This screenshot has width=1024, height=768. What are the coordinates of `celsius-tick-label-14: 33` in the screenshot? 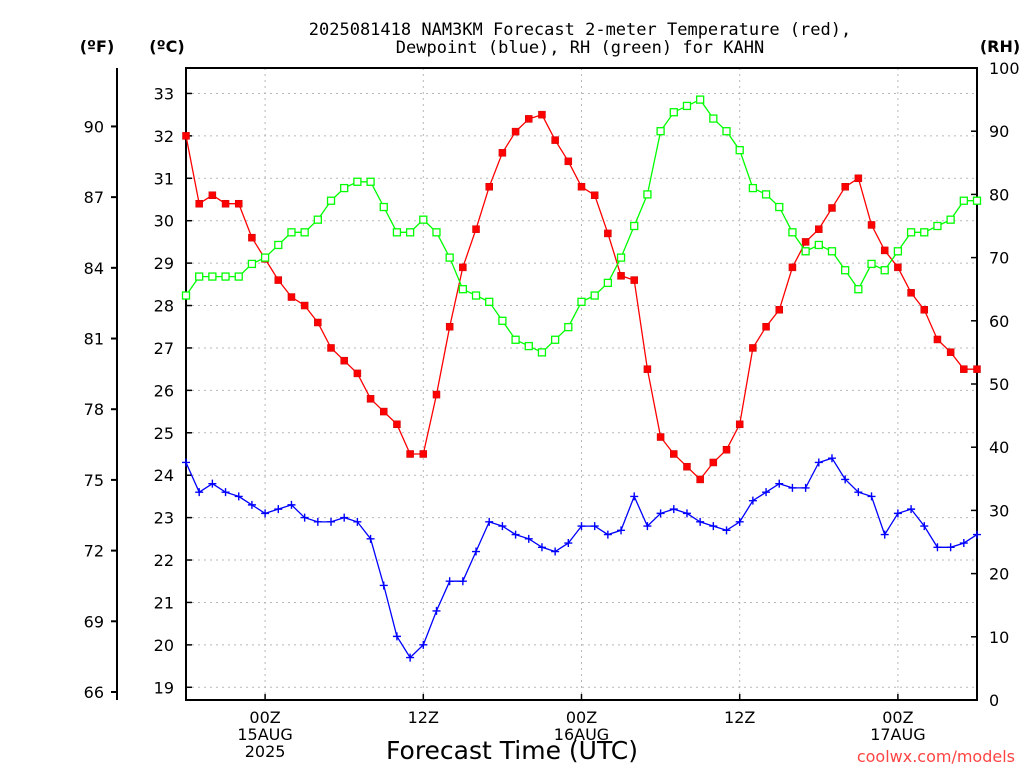 It's located at (164, 93).